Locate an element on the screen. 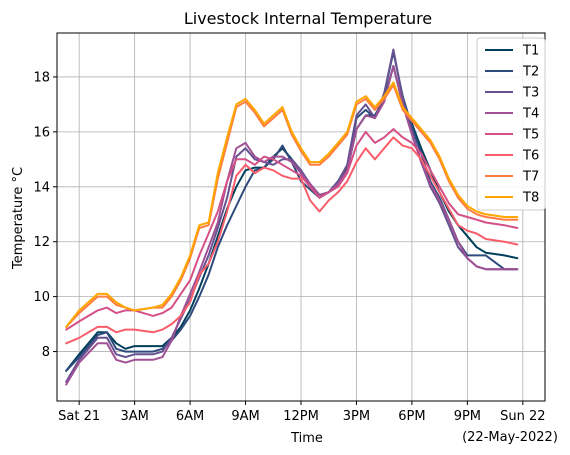 The width and height of the screenshot is (570, 455). x-tick-label: 9PM is located at coordinates (467, 416).